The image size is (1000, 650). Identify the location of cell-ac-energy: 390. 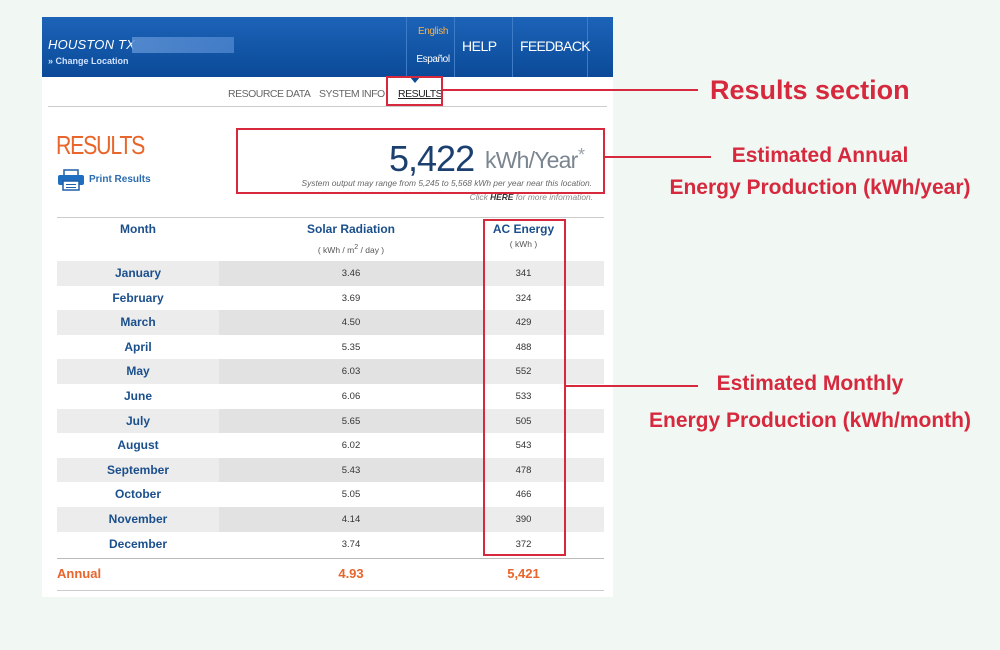
(523, 519).